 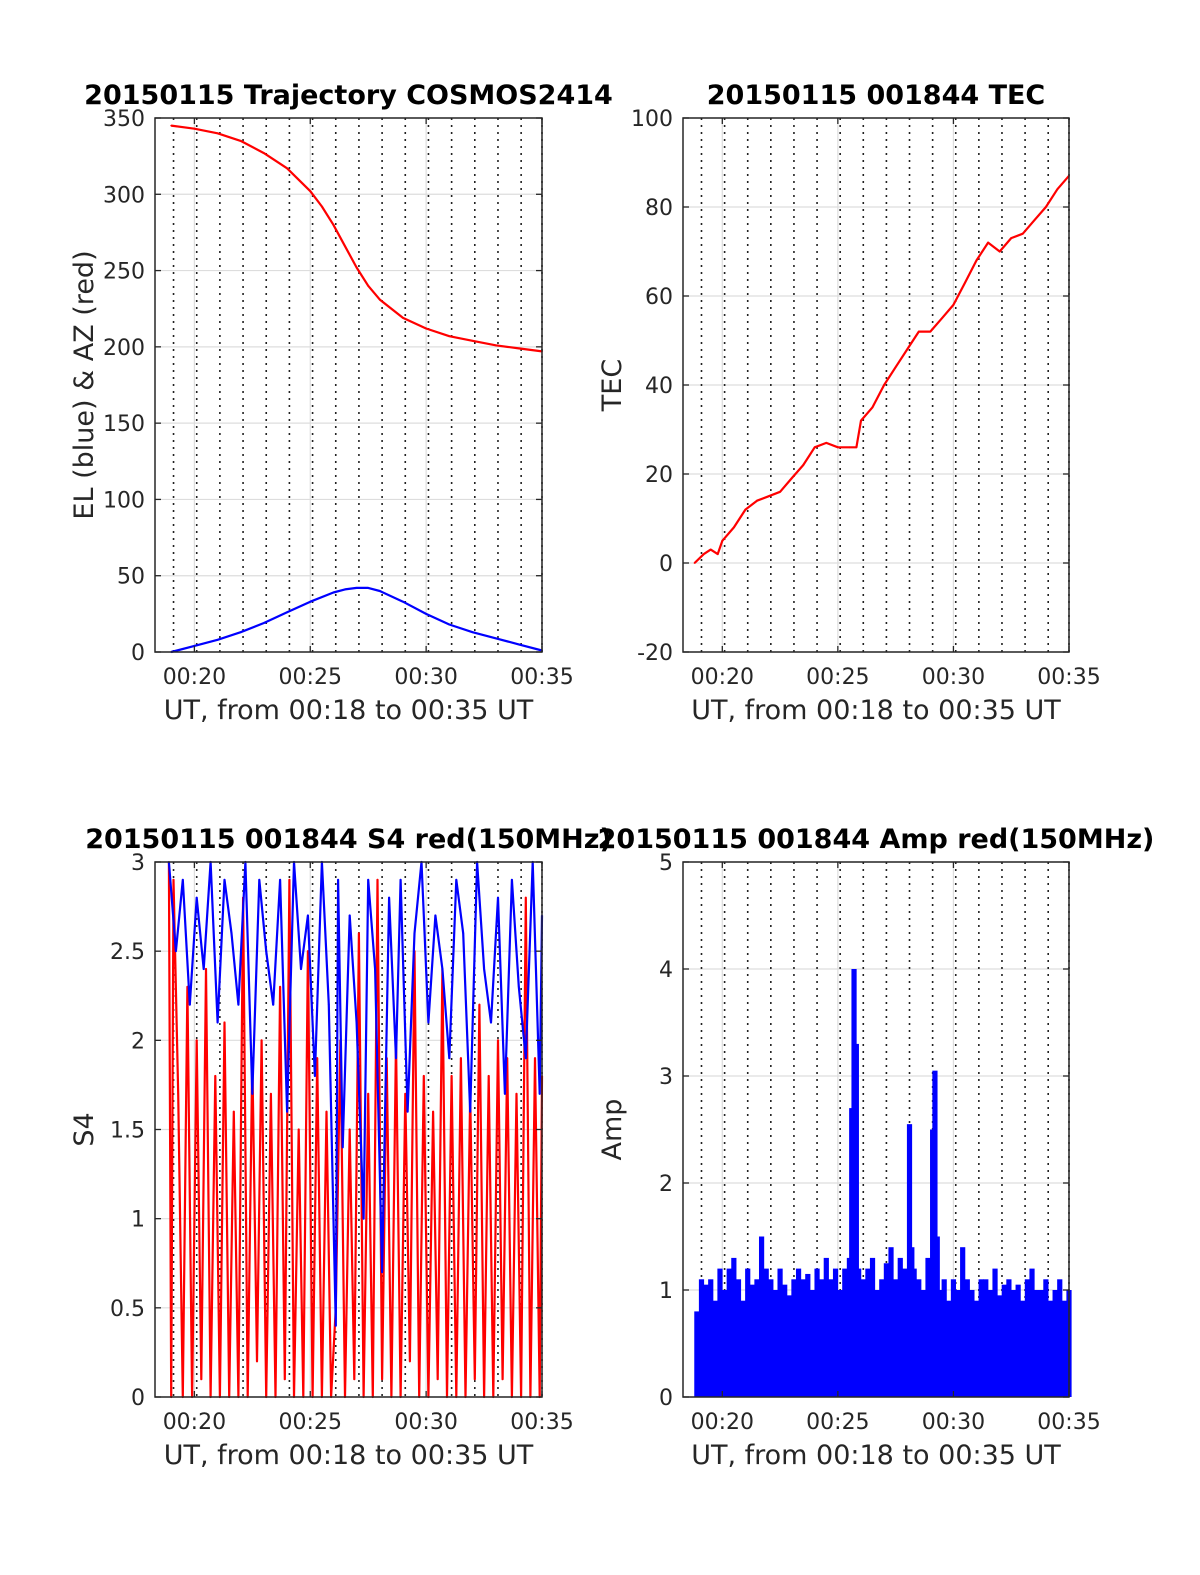 What do you see at coordinates (349, 1455) in the screenshot?
I see `s4-x-axis-label: UT, from 00:18 to 00:35 UT` at bounding box center [349, 1455].